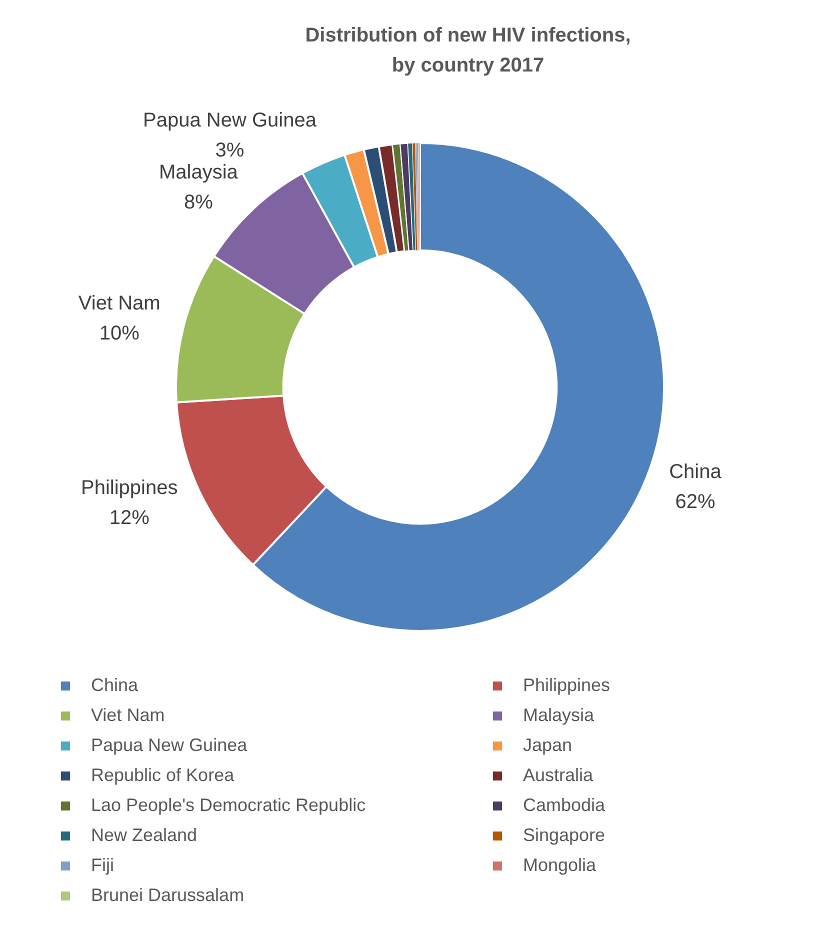 The height and width of the screenshot is (928, 821). I want to click on legend-label: Mongolia, so click(560, 864).